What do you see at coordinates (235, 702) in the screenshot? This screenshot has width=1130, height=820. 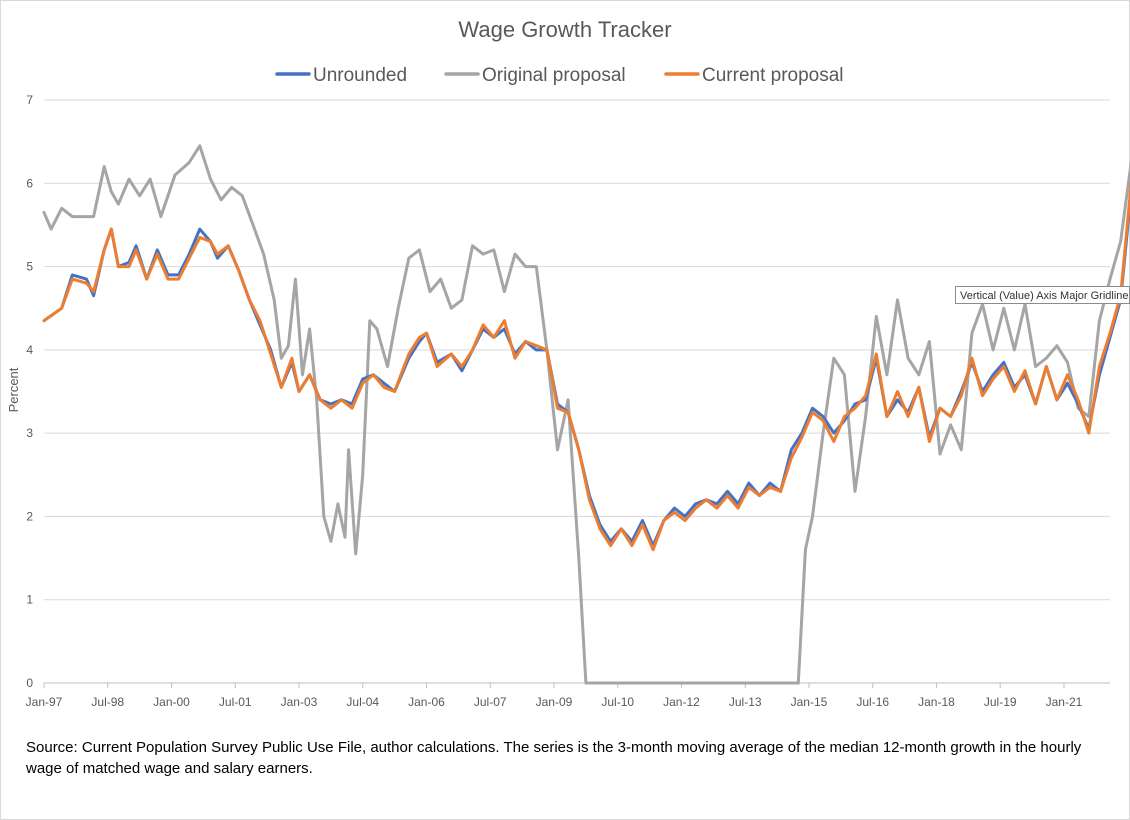 I see `x-tick-label: Jul-01` at bounding box center [235, 702].